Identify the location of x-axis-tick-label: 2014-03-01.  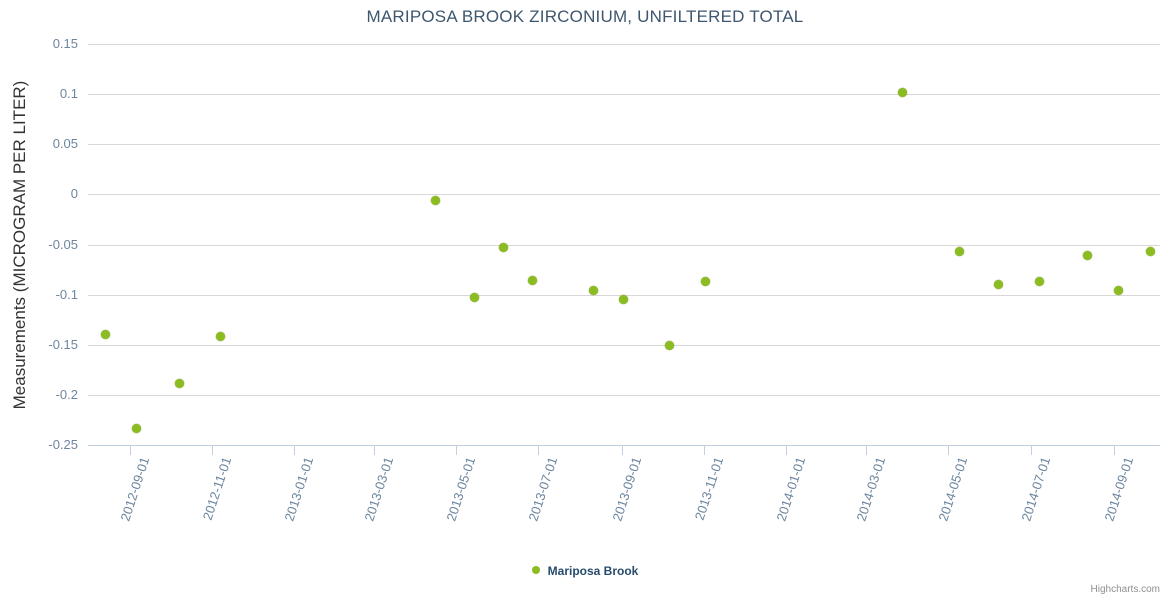
(871, 489).